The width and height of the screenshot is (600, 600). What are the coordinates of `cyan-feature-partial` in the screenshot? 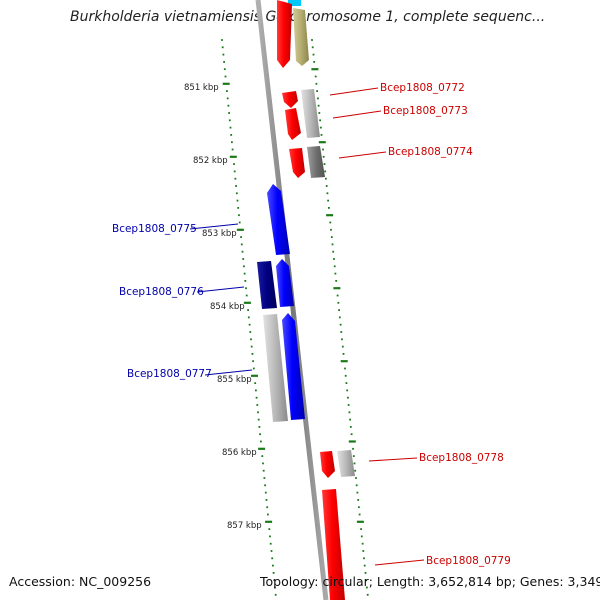 It's located at (294, 3).